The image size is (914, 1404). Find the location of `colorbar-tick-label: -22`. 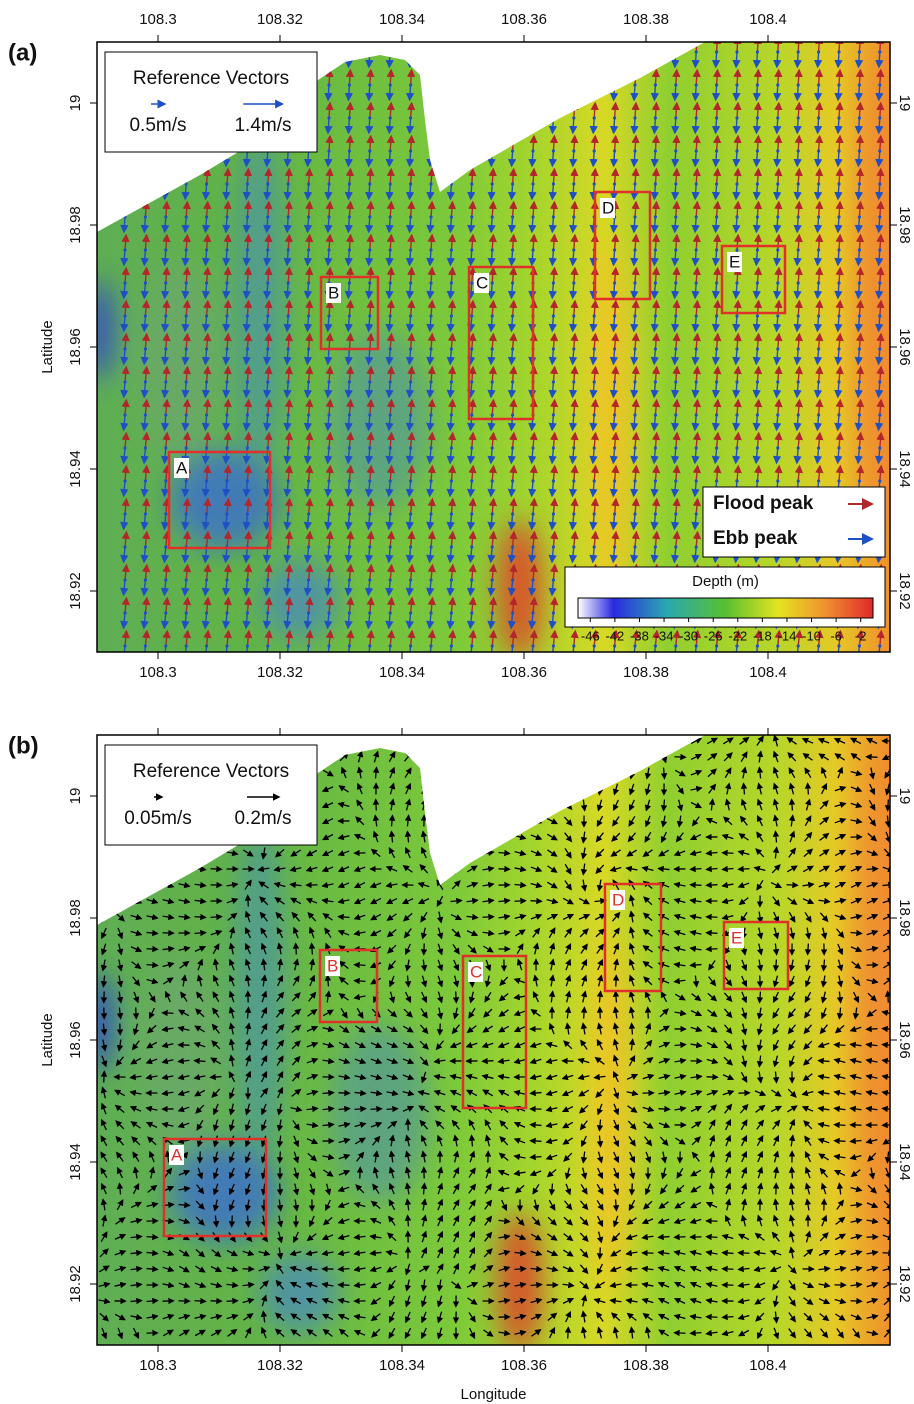

colorbar-tick-label: -22 is located at coordinates (737, 635).